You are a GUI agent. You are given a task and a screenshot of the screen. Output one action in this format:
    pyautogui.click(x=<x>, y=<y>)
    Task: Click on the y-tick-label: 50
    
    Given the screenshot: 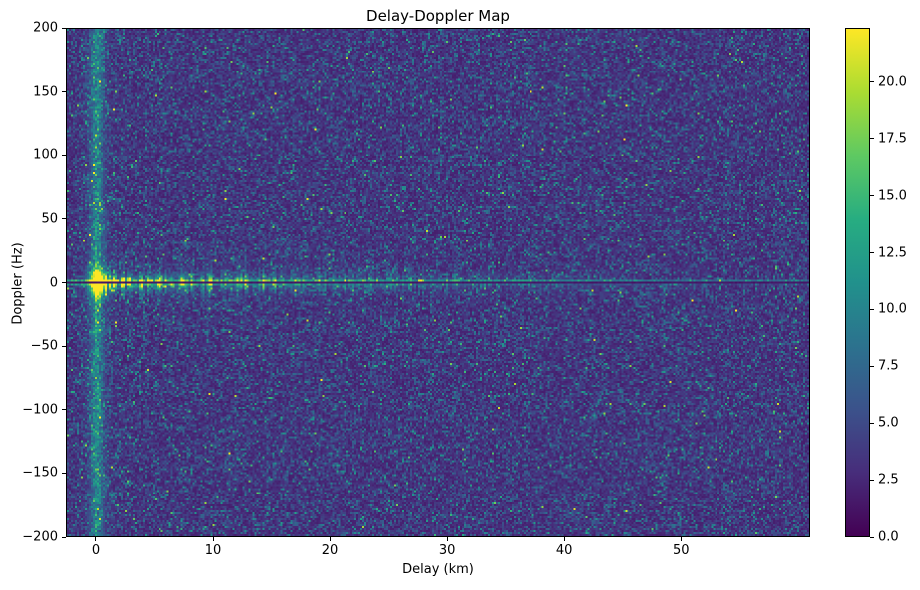 What is the action you would take?
    pyautogui.click(x=49, y=219)
    